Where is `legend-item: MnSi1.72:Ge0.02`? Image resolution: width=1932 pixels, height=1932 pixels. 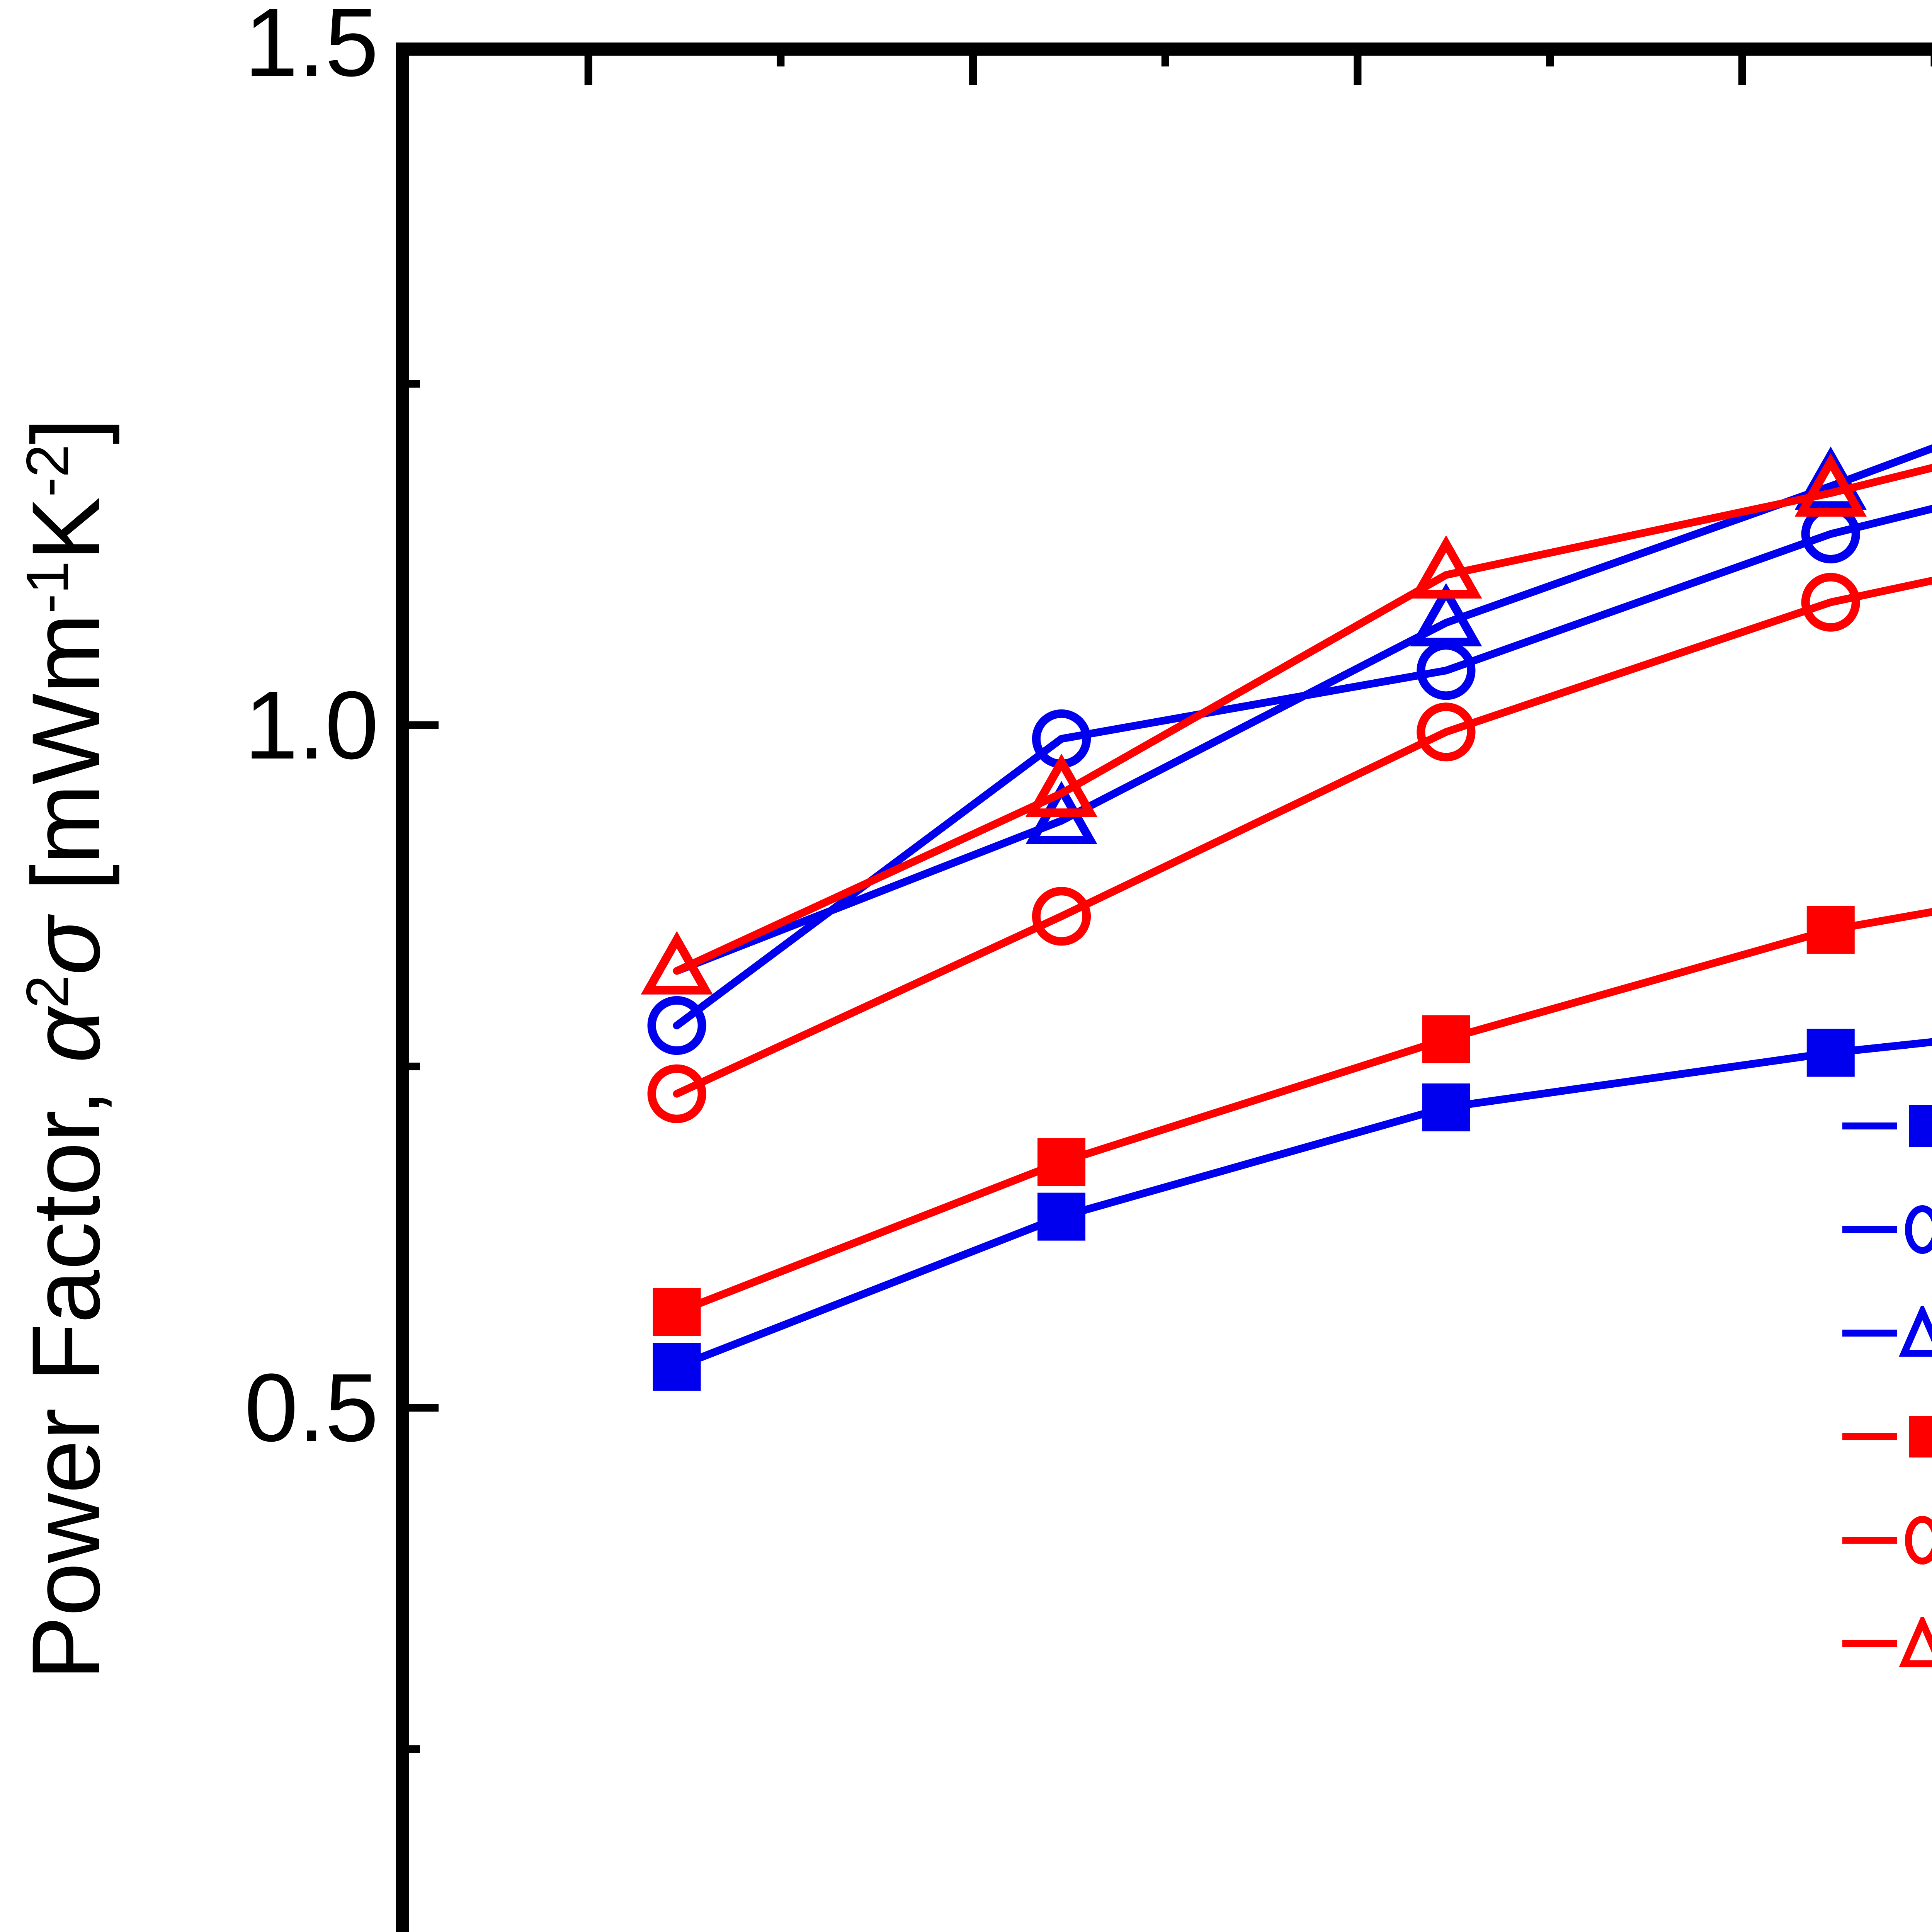 legend-item: MnSi1.72:Ge0.02 is located at coordinates (1885, 1333).